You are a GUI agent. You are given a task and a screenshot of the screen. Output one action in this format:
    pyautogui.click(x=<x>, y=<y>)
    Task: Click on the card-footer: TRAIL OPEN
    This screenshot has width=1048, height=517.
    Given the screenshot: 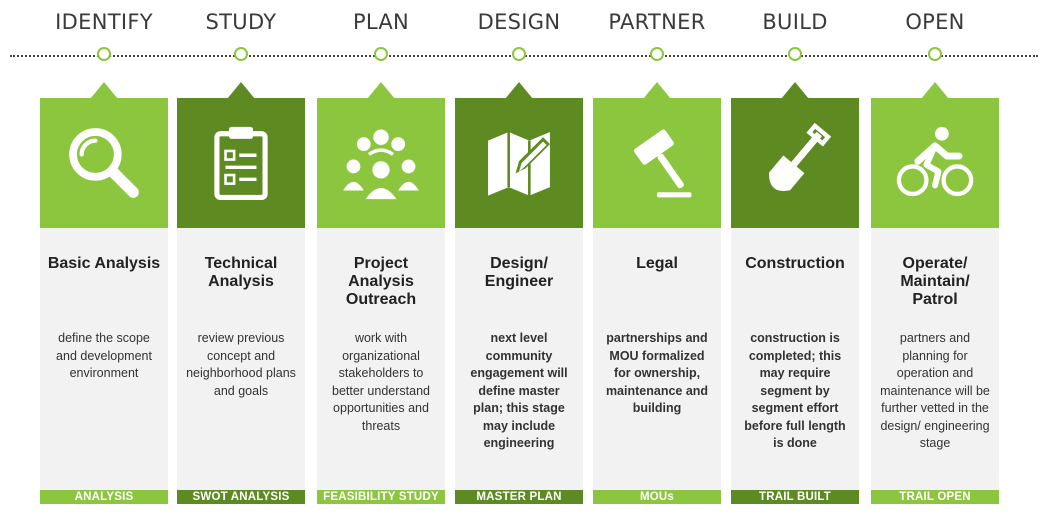 What is the action you would take?
    pyautogui.click(x=935, y=497)
    